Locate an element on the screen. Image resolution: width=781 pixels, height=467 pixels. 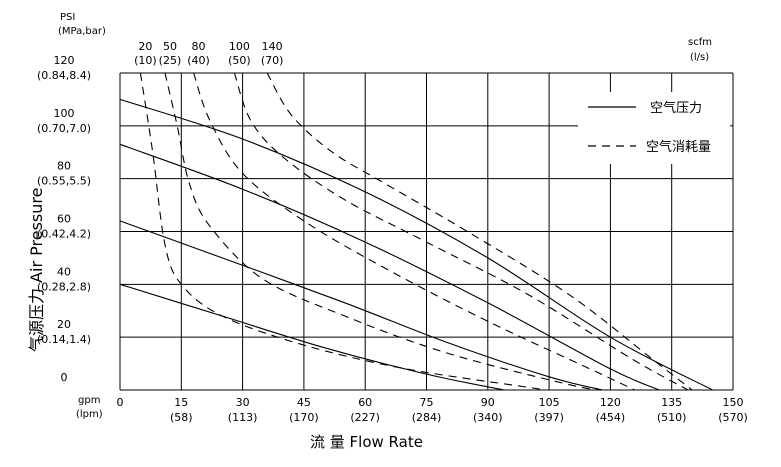
air-tick-label-1: 50 is located at coordinates (170, 46).